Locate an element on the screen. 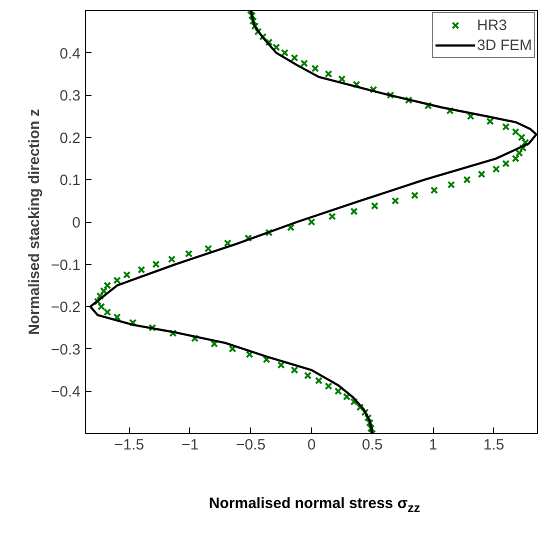 This screenshot has width=549, height=533. x-tick-label: 1.5 is located at coordinates (493, 445).